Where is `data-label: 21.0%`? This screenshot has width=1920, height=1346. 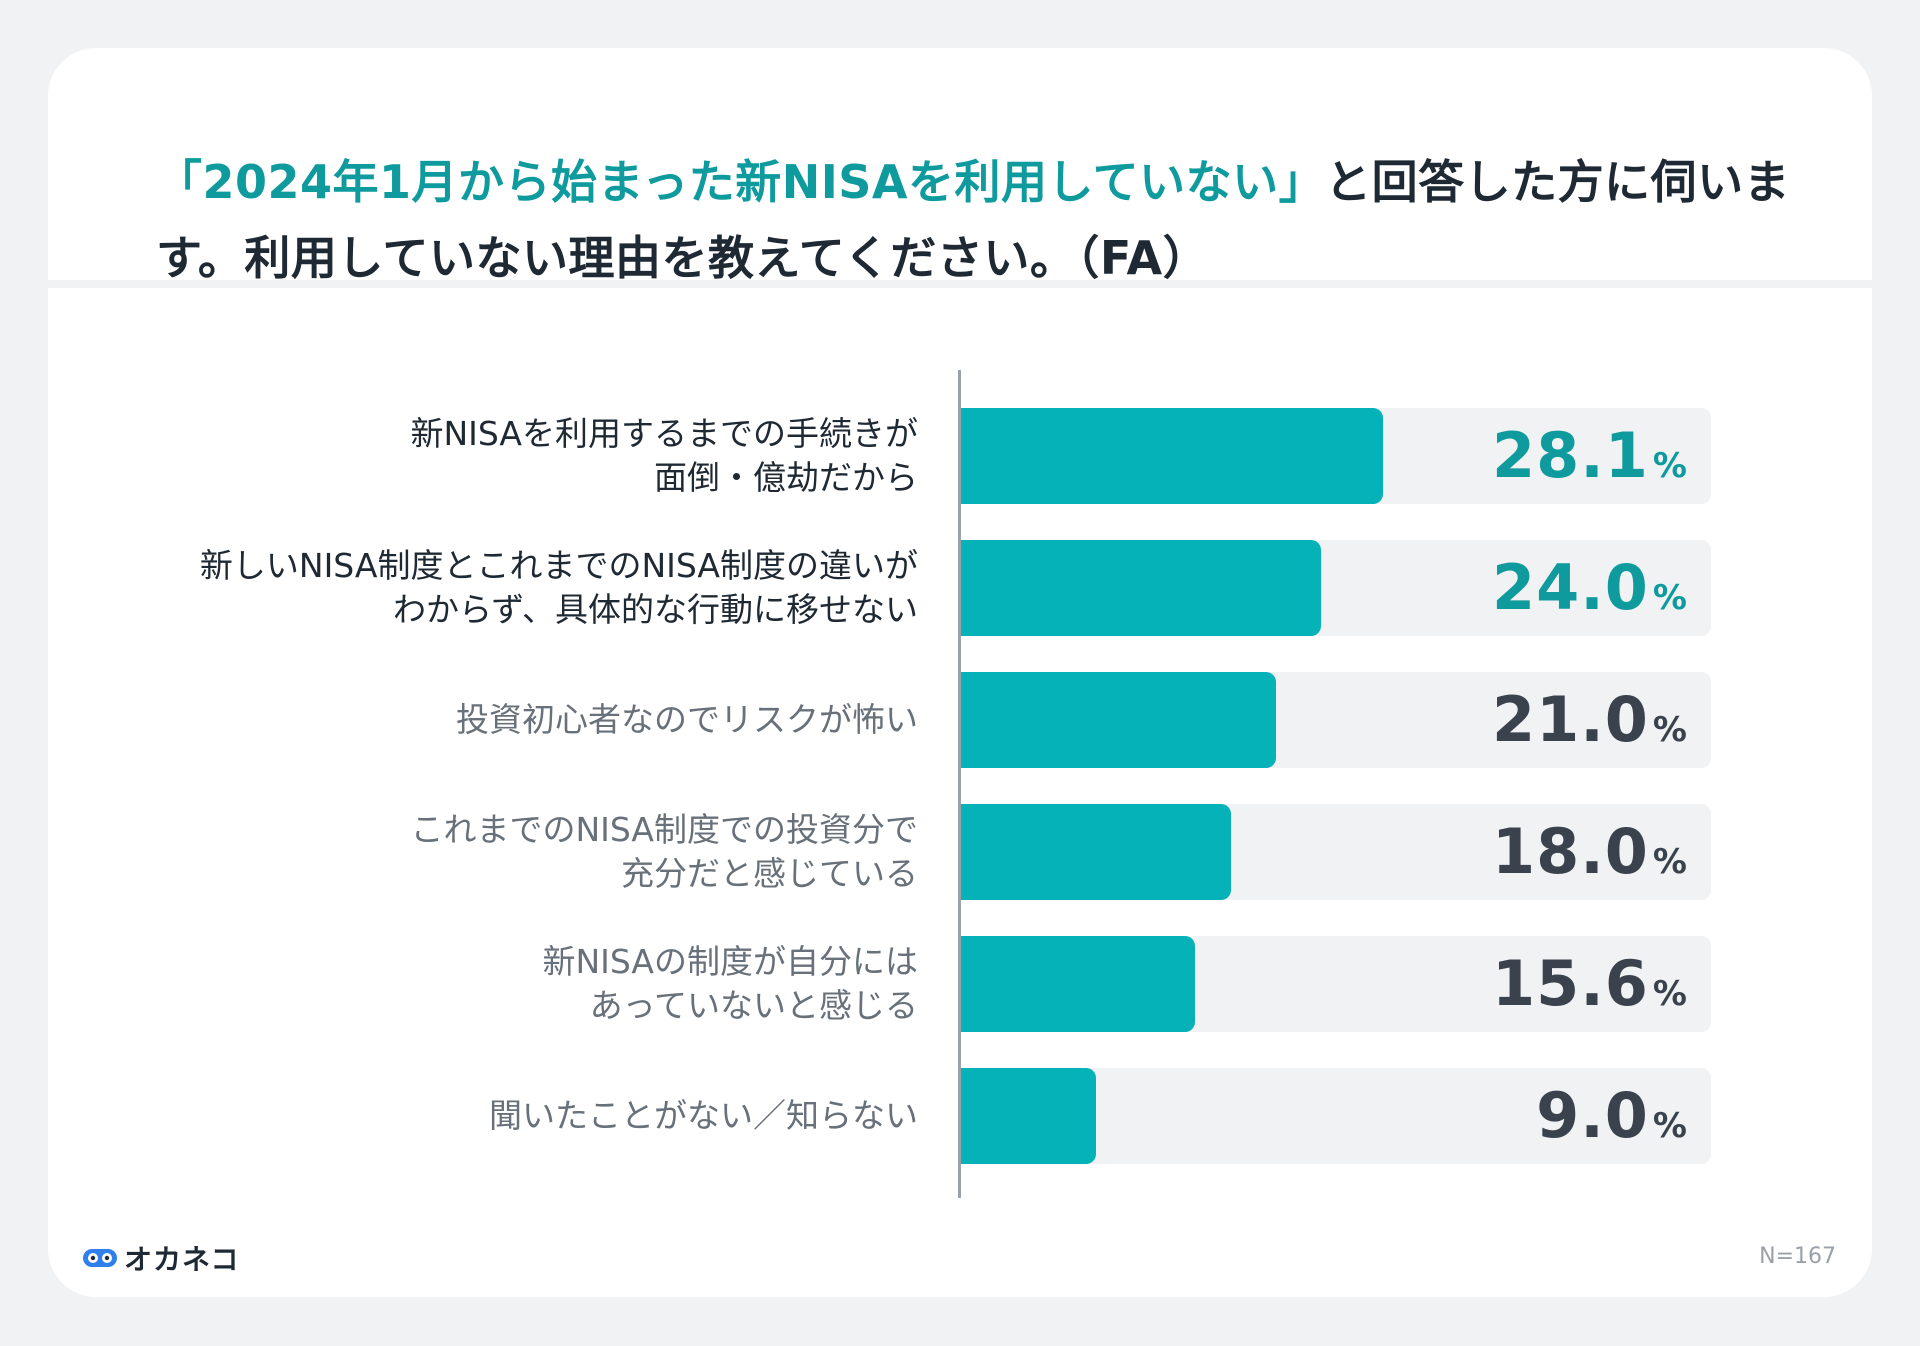 data-label: 21.0% is located at coordinates (1589, 720).